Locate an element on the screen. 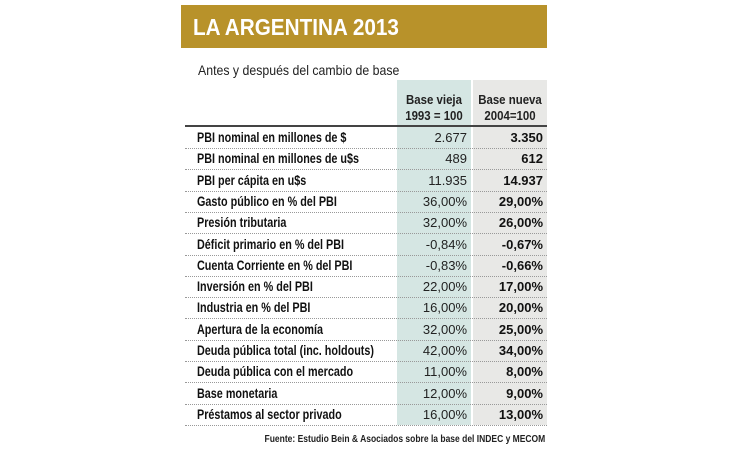 The height and width of the screenshot is (460, 730). old-base-value: 2.677 is located at coordinates (450, 137).